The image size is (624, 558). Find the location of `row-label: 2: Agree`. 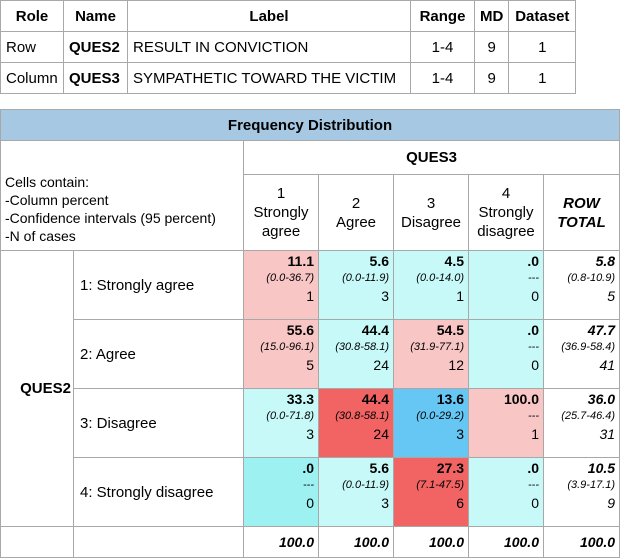

row-label: 2: Agree is located at coordinates (158, 354).